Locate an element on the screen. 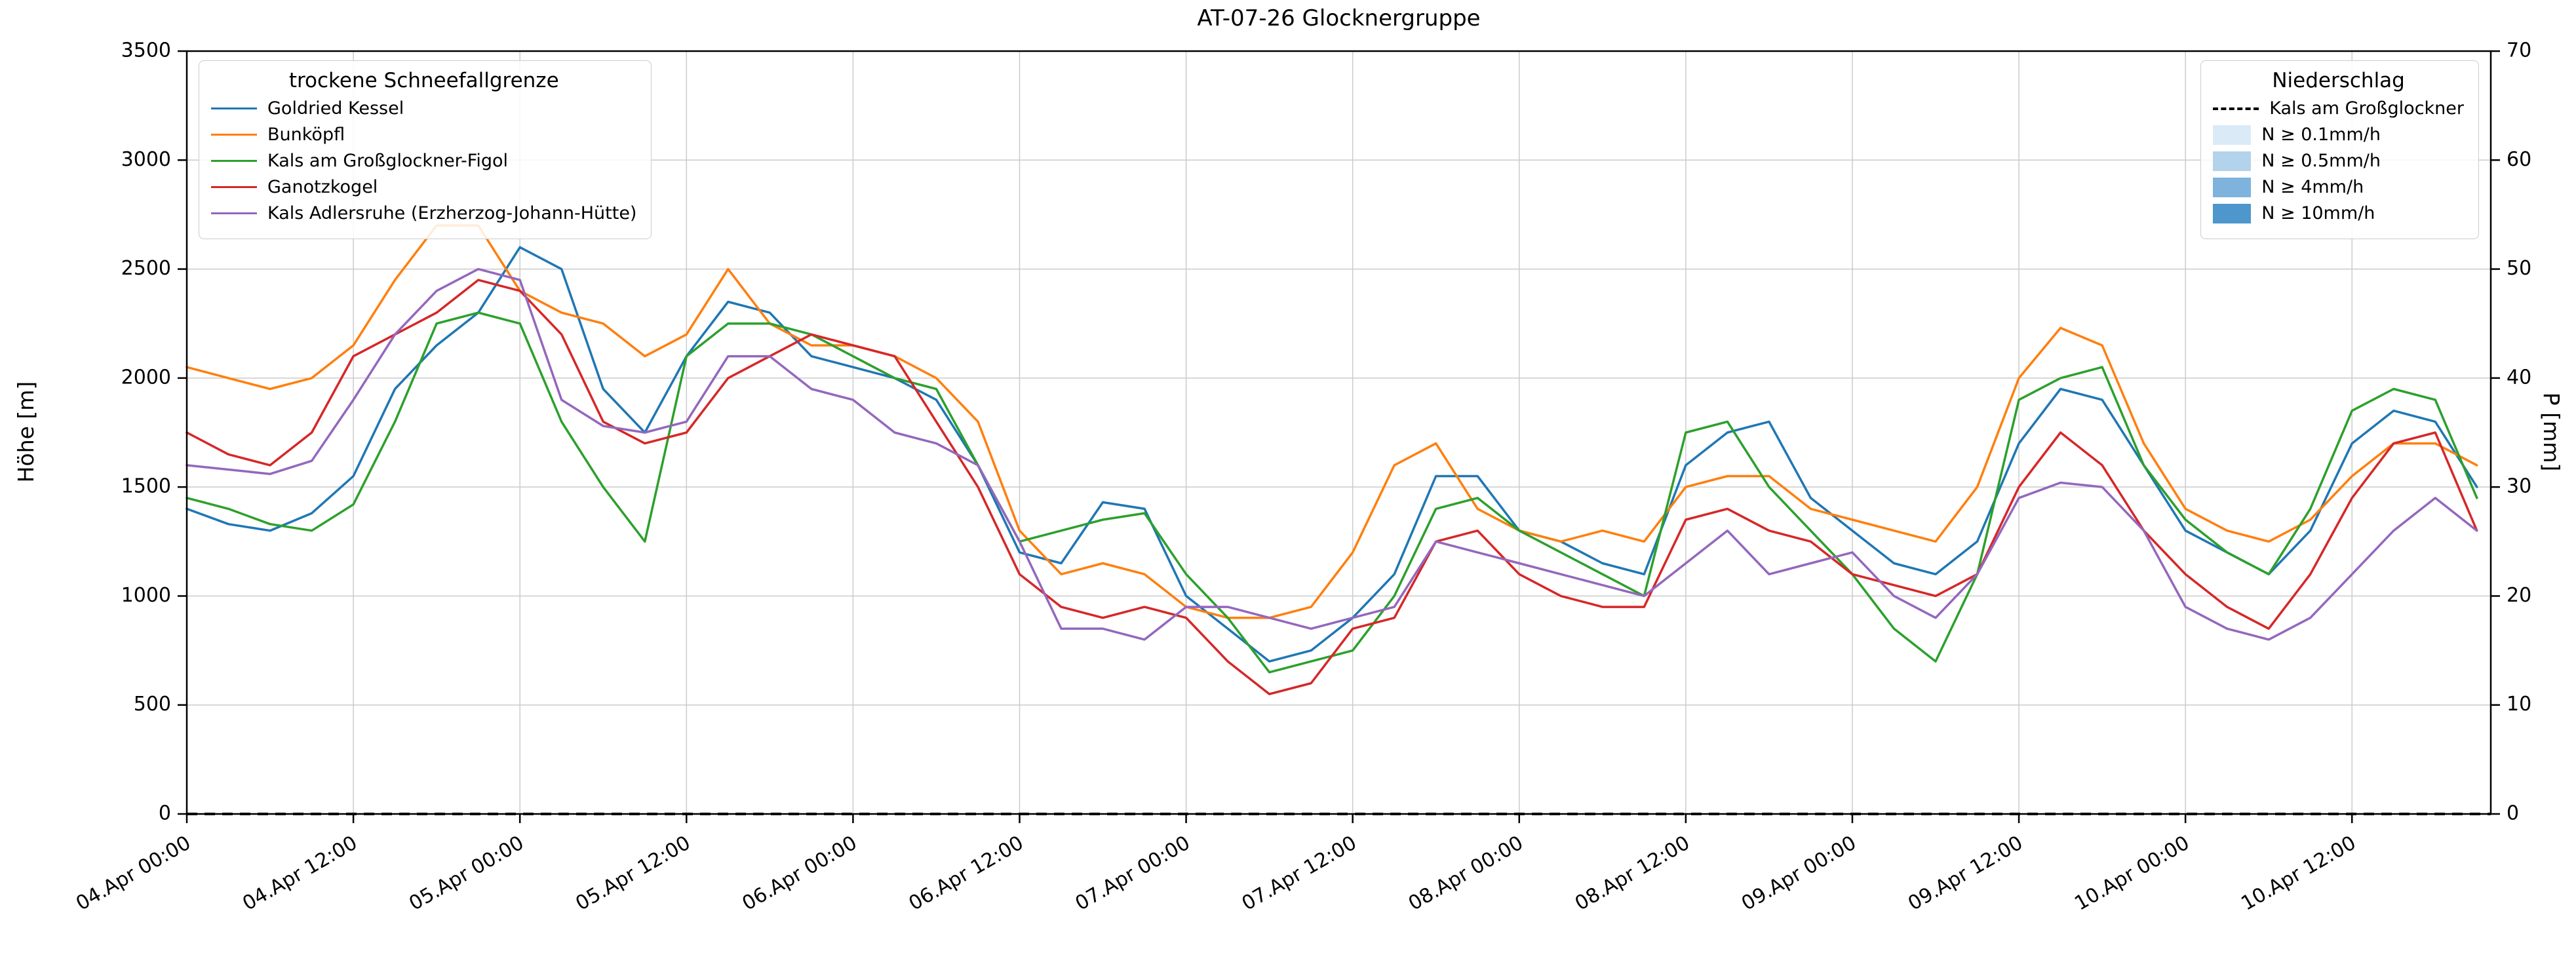 The height and width of the screenshot is (966, 2576). legend-item-label: Kals Adlersruhe (Erzherzog-Johann-Hütte) is located at coordinates (452, 213).